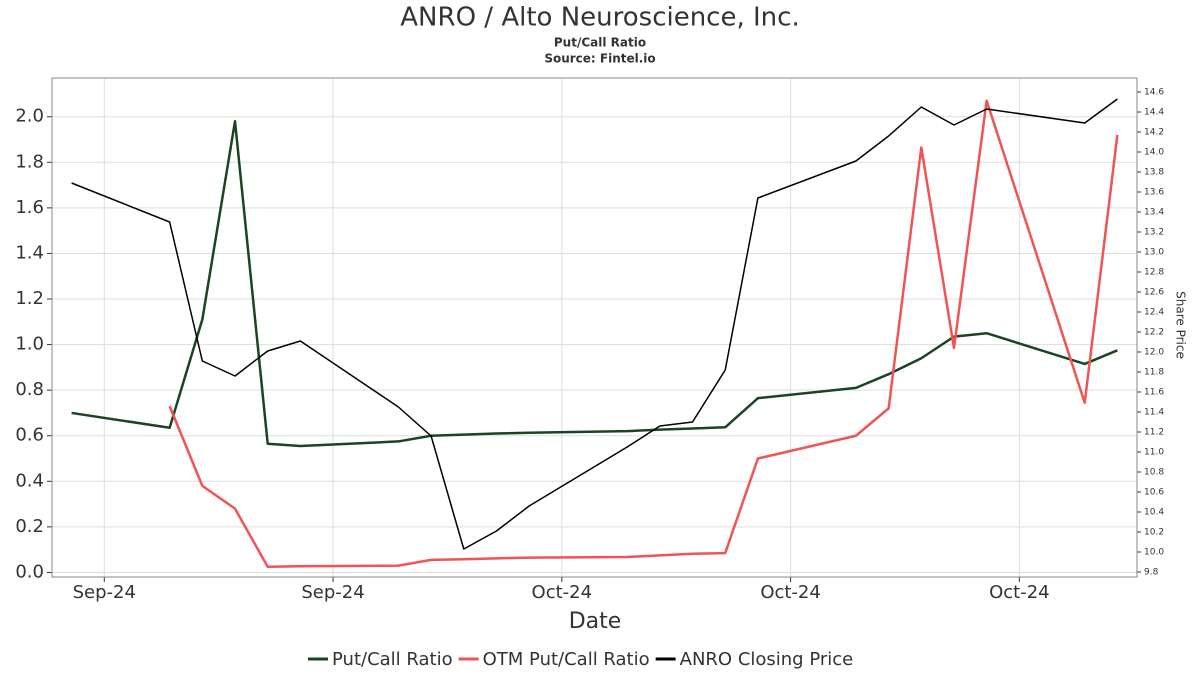 This screenshot has width=1200, height=679. What do you see at coordinates (566, 659) in the screenshot?
I see `legend-label: OTM Put/Call Ratio` at bounding box center [566, 659].